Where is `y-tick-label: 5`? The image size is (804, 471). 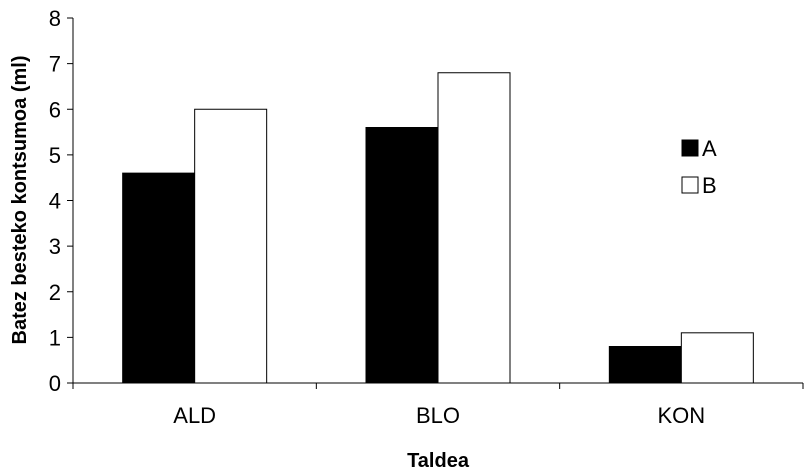
y-tick-label: 5 is located at coordinates (55, 155).